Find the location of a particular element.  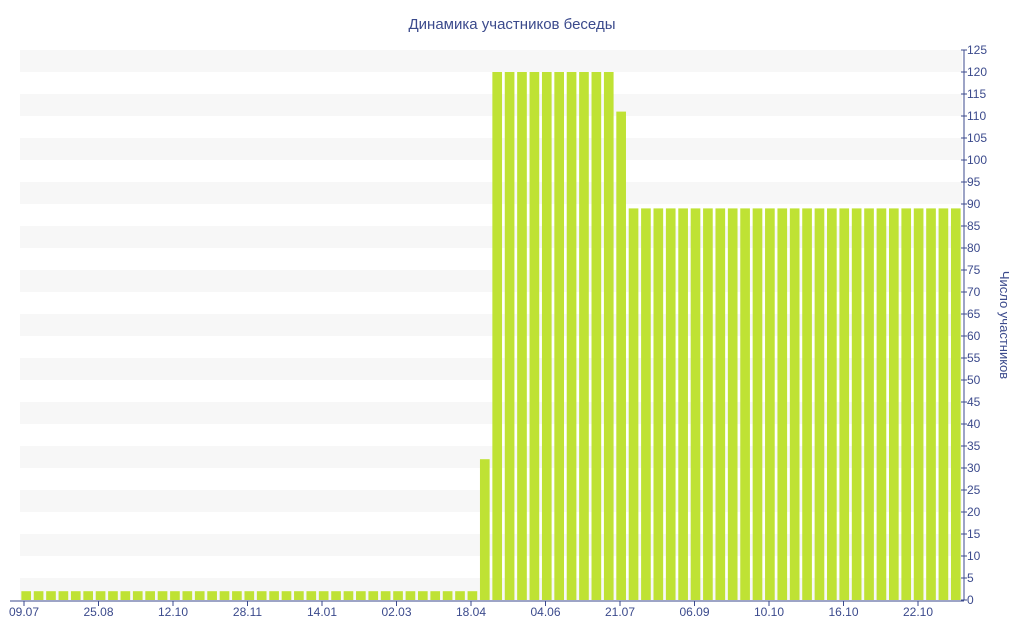

y-axis-label: Число участников is located at coordinates (1004, 325).